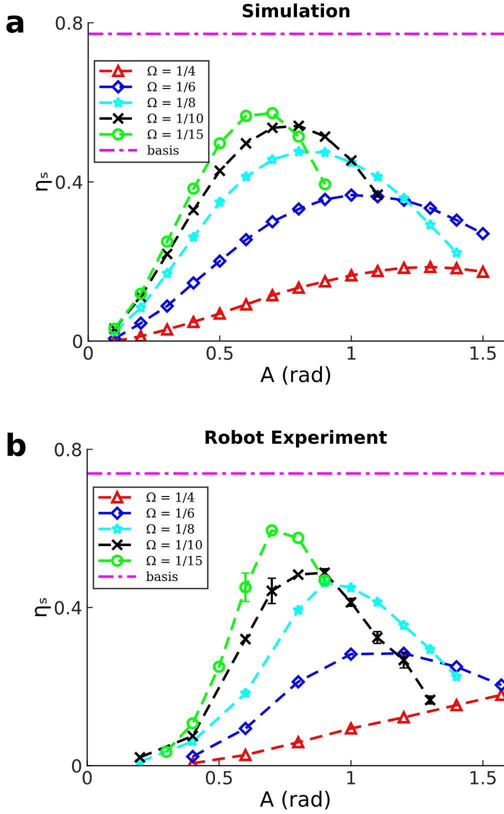 The image size is (504, 814). What do you see at coordinates (15, 24) in the screenshot?
I see `text: a` at bounding box center [15, 24].